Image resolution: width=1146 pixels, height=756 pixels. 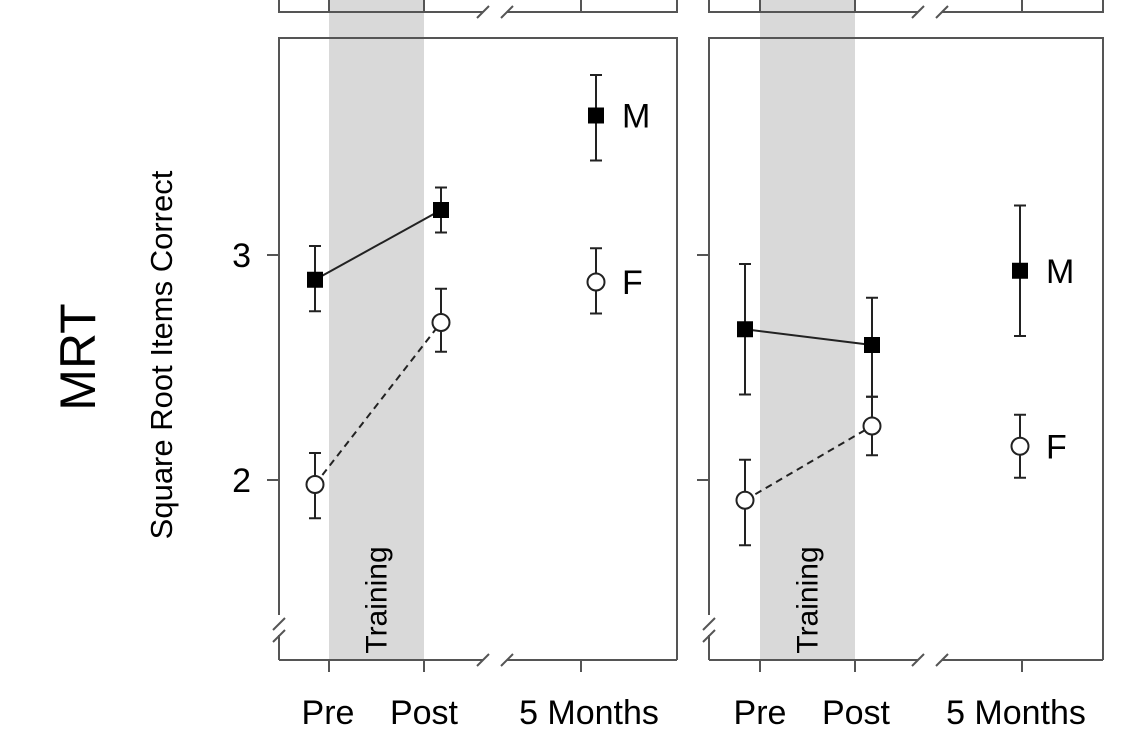 I want to click on y-tick-label: 3, so click(x=241, y=256).